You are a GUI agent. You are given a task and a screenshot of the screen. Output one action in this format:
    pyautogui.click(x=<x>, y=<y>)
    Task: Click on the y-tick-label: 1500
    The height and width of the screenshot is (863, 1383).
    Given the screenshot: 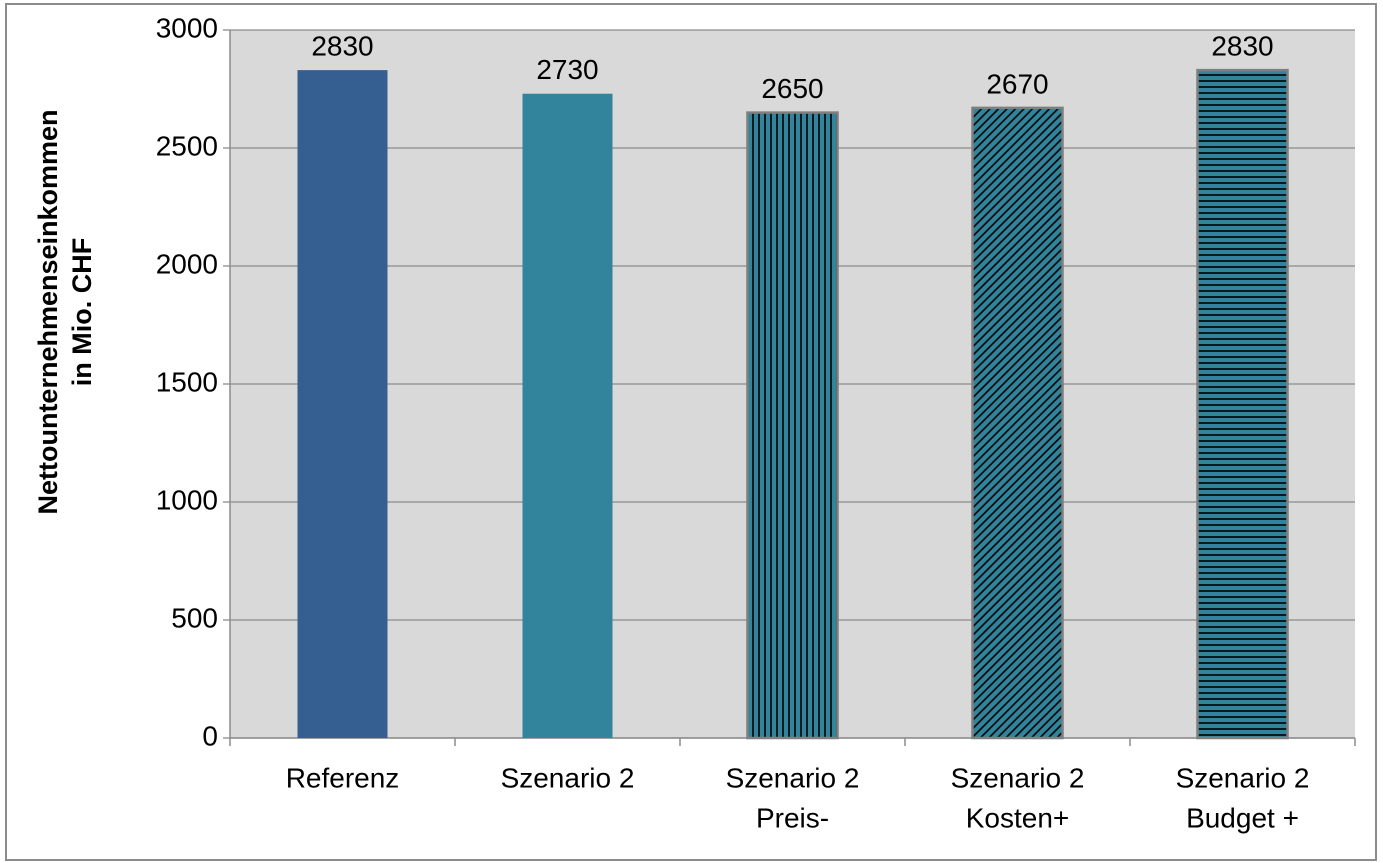 What is the action you would take?
    pyautogui.click(x=187, y=381)
    